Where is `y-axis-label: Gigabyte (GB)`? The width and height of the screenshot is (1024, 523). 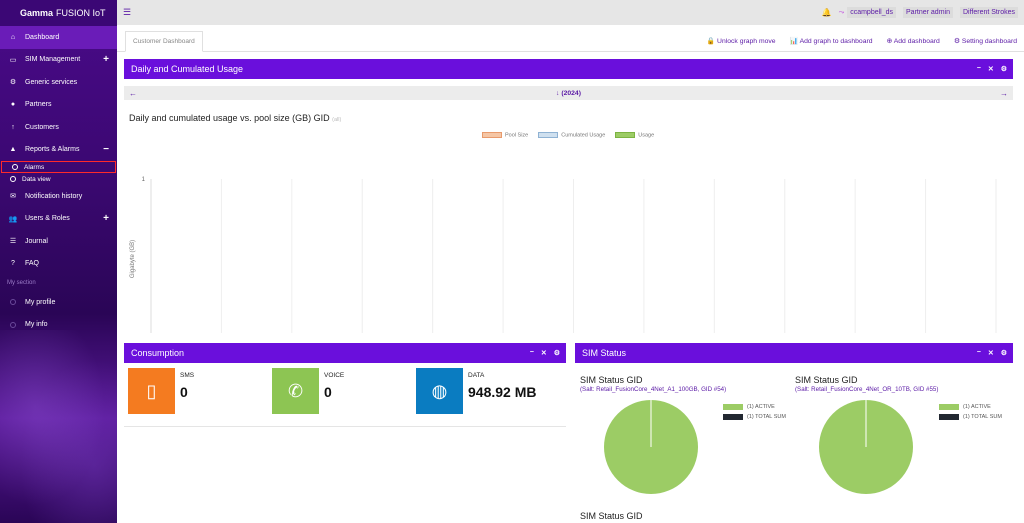 y-axis-label: Gigabyte (GB) is located at coordinates (133, 259).